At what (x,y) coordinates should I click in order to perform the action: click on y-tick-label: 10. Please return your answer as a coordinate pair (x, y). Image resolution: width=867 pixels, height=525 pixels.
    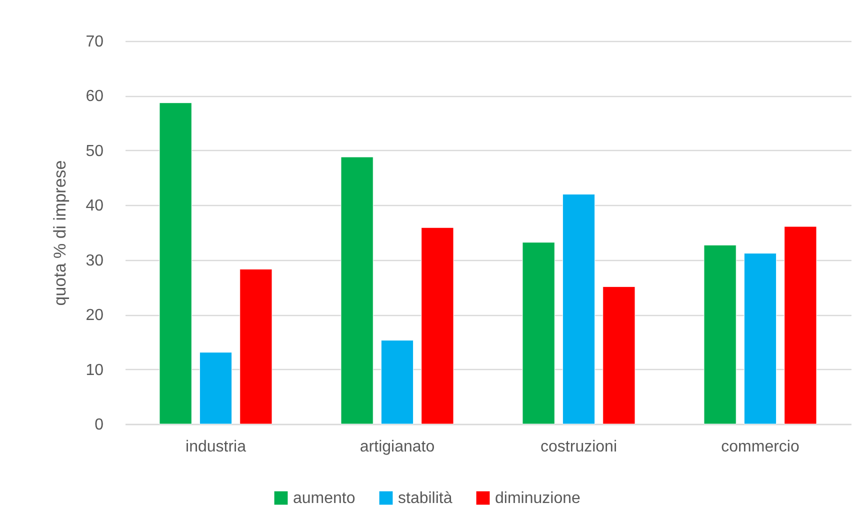
    Looking at the image, I should click on (95, 370).